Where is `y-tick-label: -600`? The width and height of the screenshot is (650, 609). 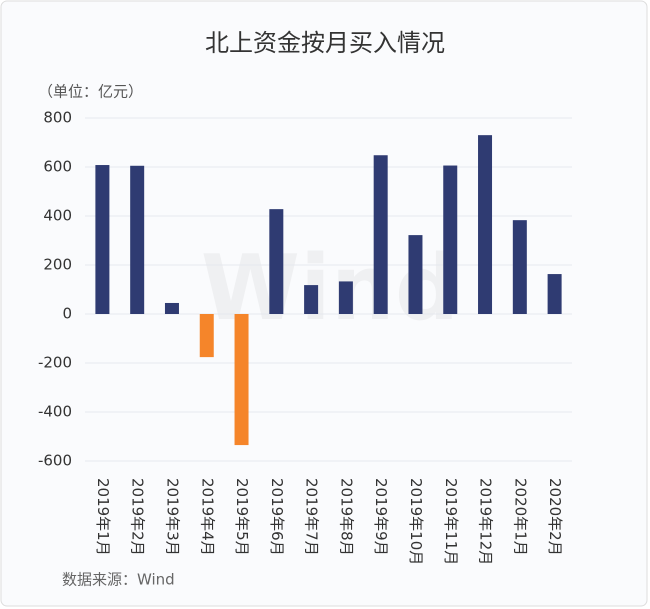 y-tick-label: -600 is located at coordinates (55, 461).